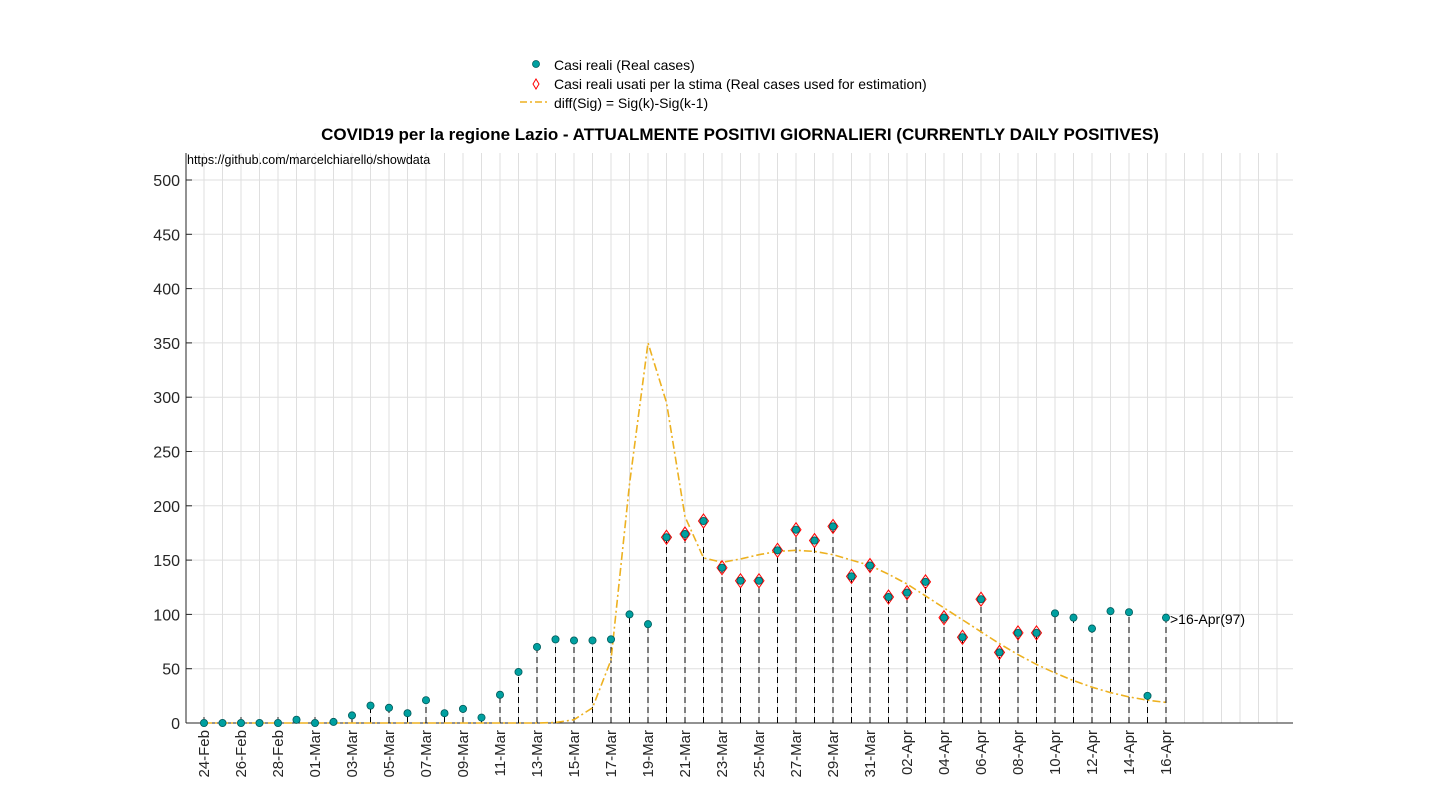 This screenshot has width=1430, height=800. I want to click on y-tick-label: 150, so click(166, 561).